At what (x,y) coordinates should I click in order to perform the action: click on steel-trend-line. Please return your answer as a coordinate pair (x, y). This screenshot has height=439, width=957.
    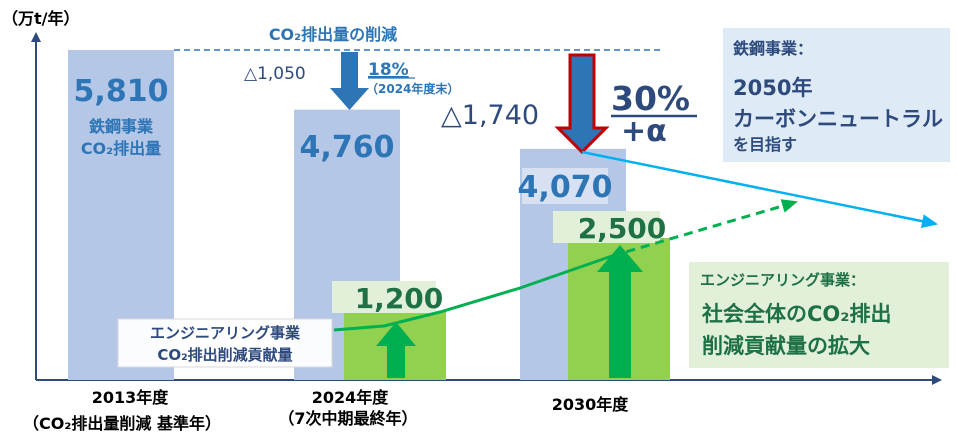
    Looking at the image, I should click on (759, 189).